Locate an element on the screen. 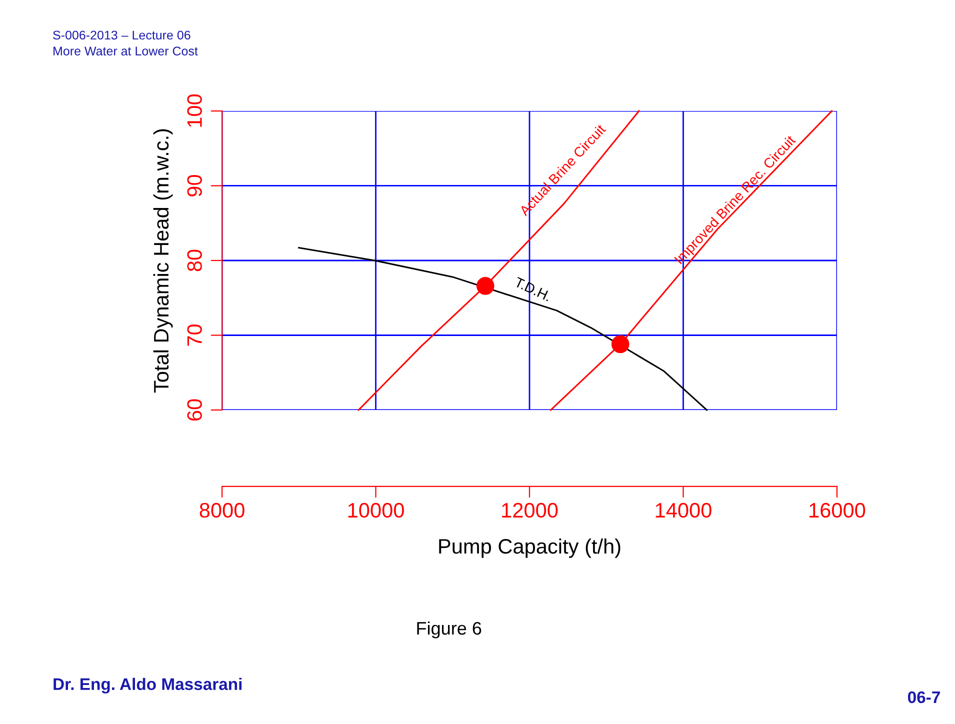 The height and width of the screenshot is (724, 955). x-tick-label: 12000 is located at coordinates (530, 510).